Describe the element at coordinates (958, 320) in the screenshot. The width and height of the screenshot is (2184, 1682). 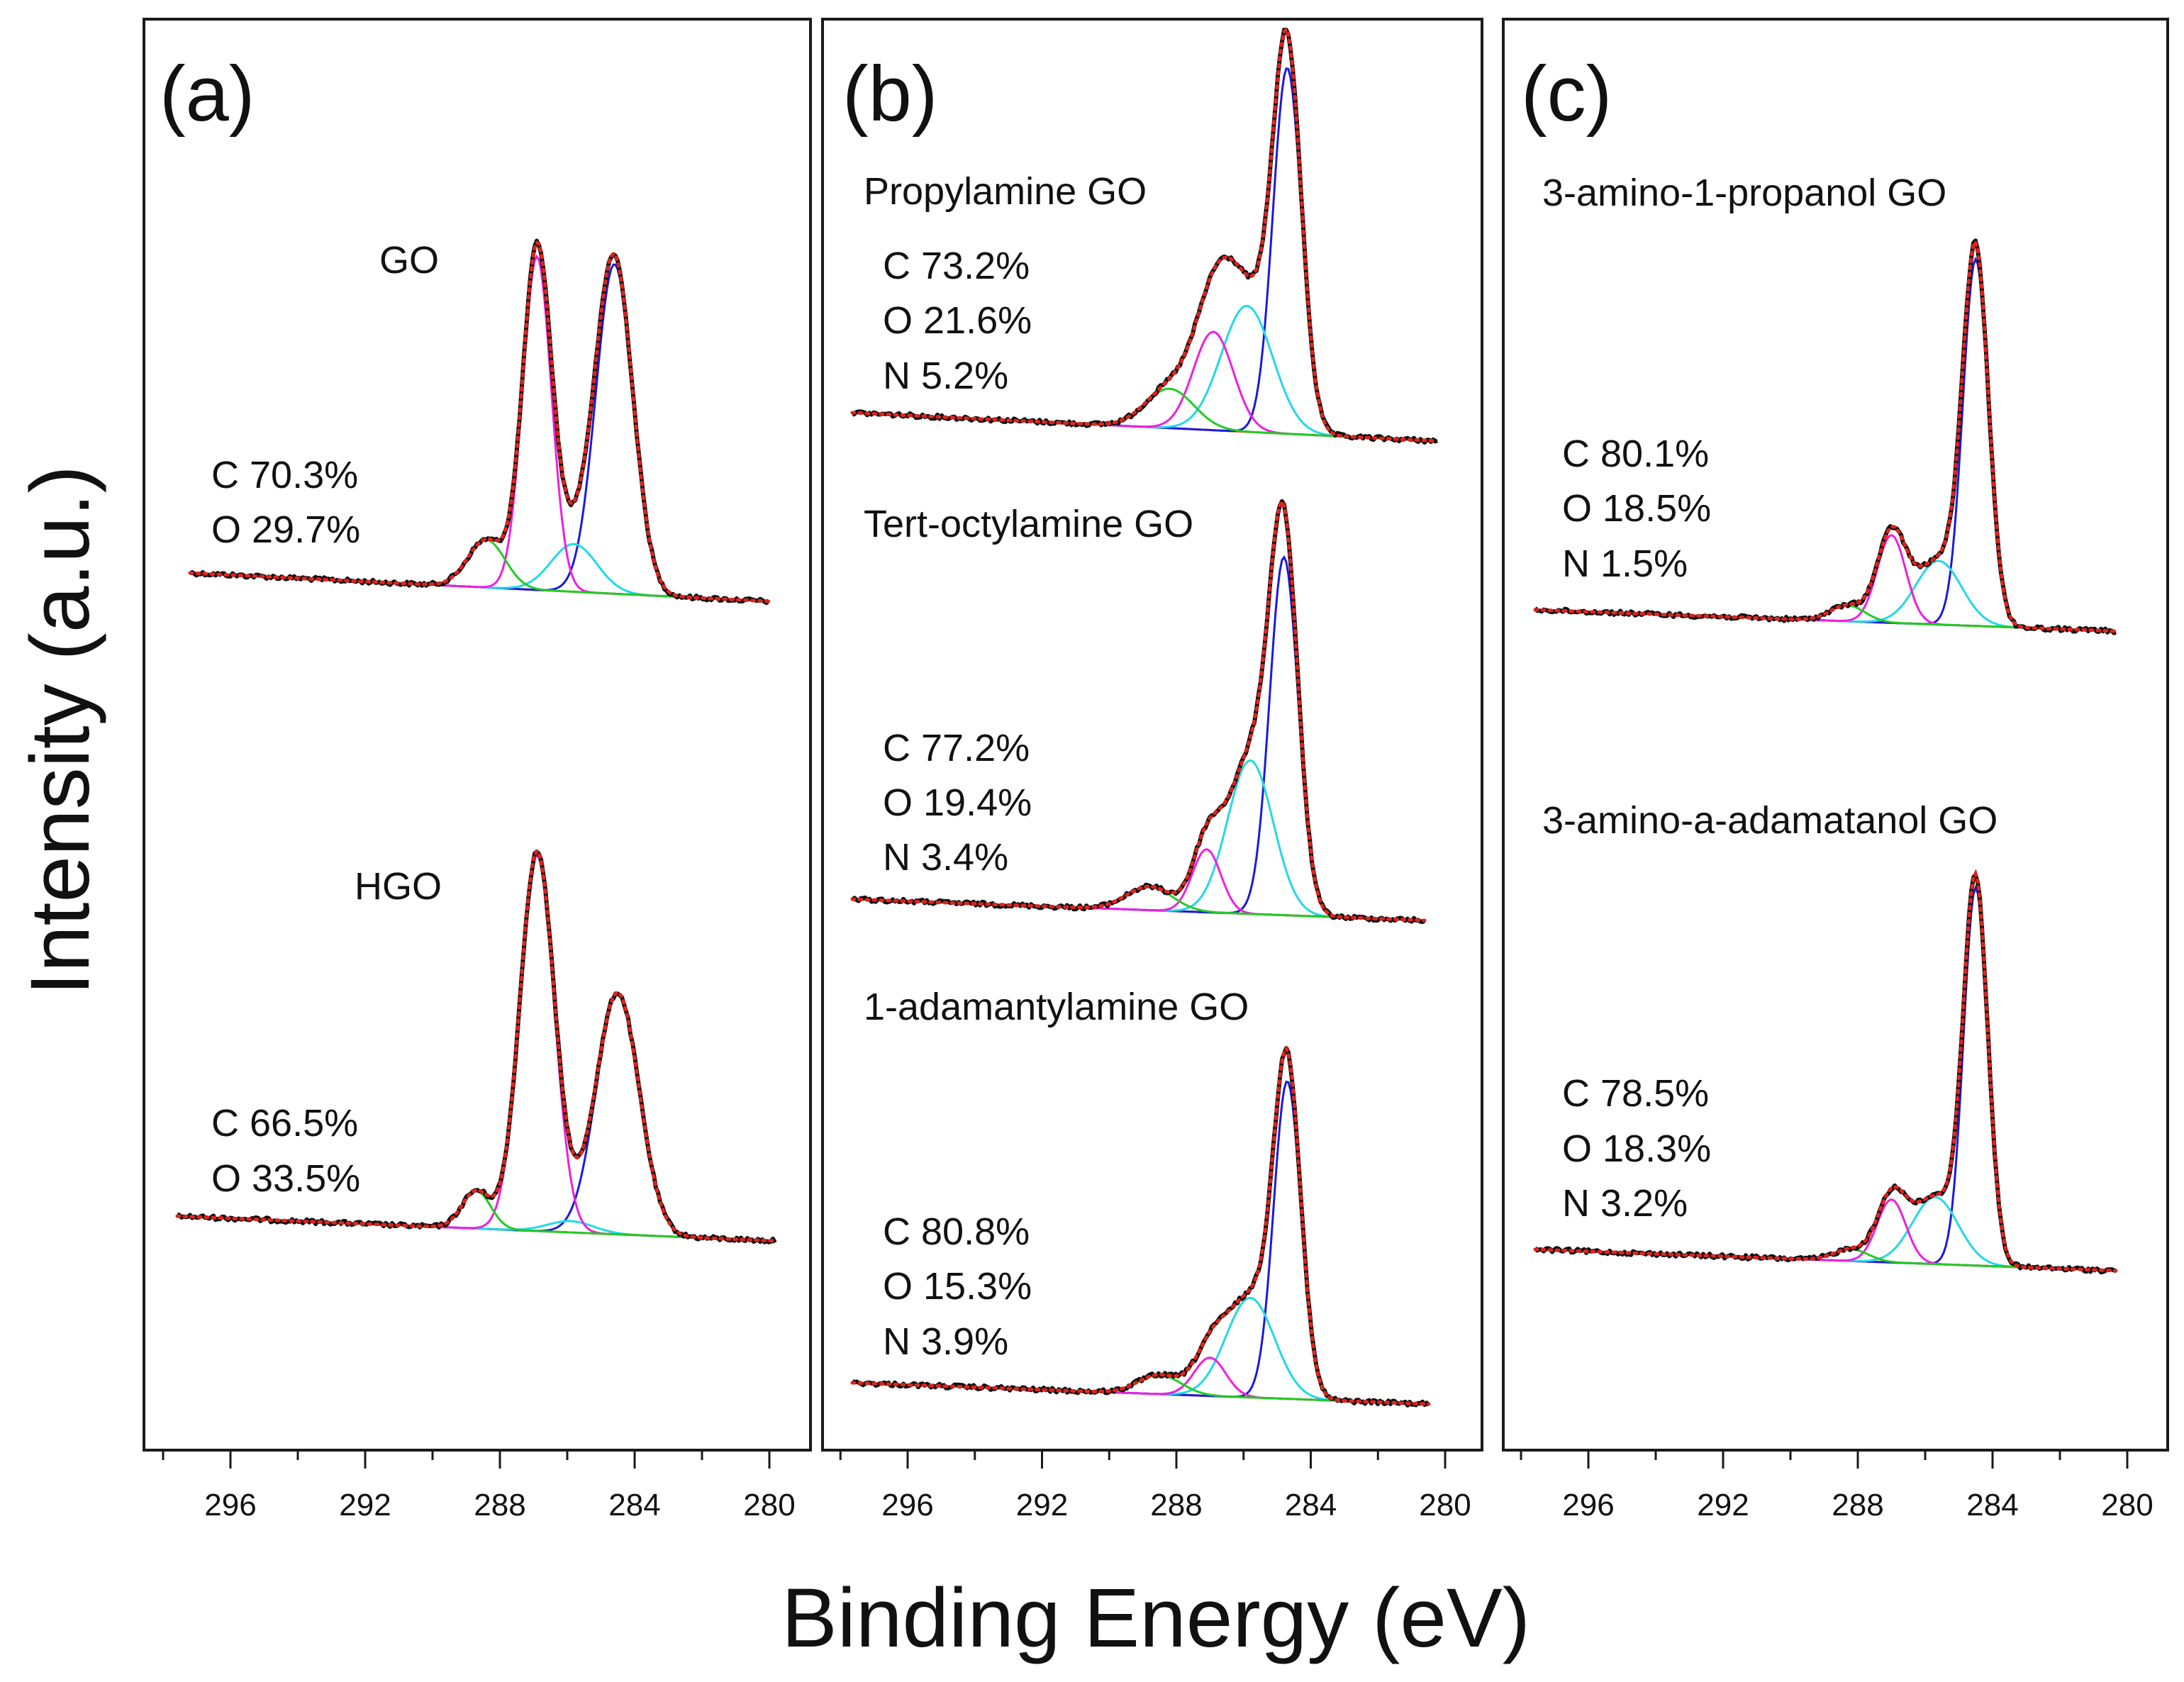
I see `composition-propylamine-o: O 21.6%` at that location.